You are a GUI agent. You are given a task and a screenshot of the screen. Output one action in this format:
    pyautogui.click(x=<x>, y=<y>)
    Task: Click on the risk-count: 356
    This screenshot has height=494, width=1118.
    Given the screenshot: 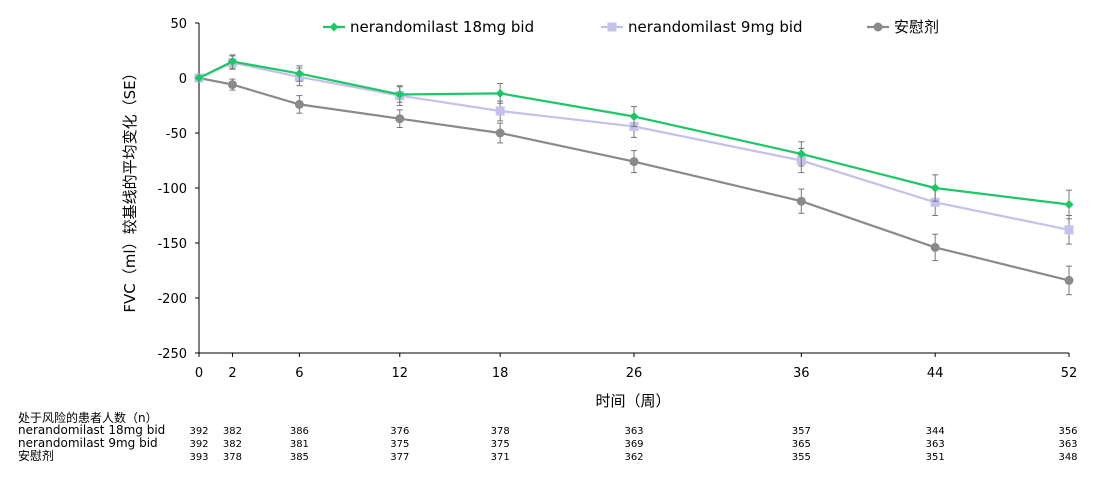 What is the action you would take?
    pyautogui.click(x=1068, y=431)
    